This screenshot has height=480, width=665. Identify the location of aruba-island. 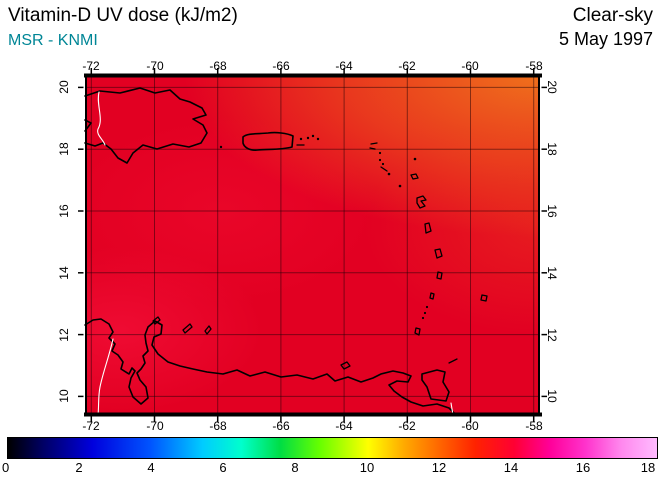
(156, 320).